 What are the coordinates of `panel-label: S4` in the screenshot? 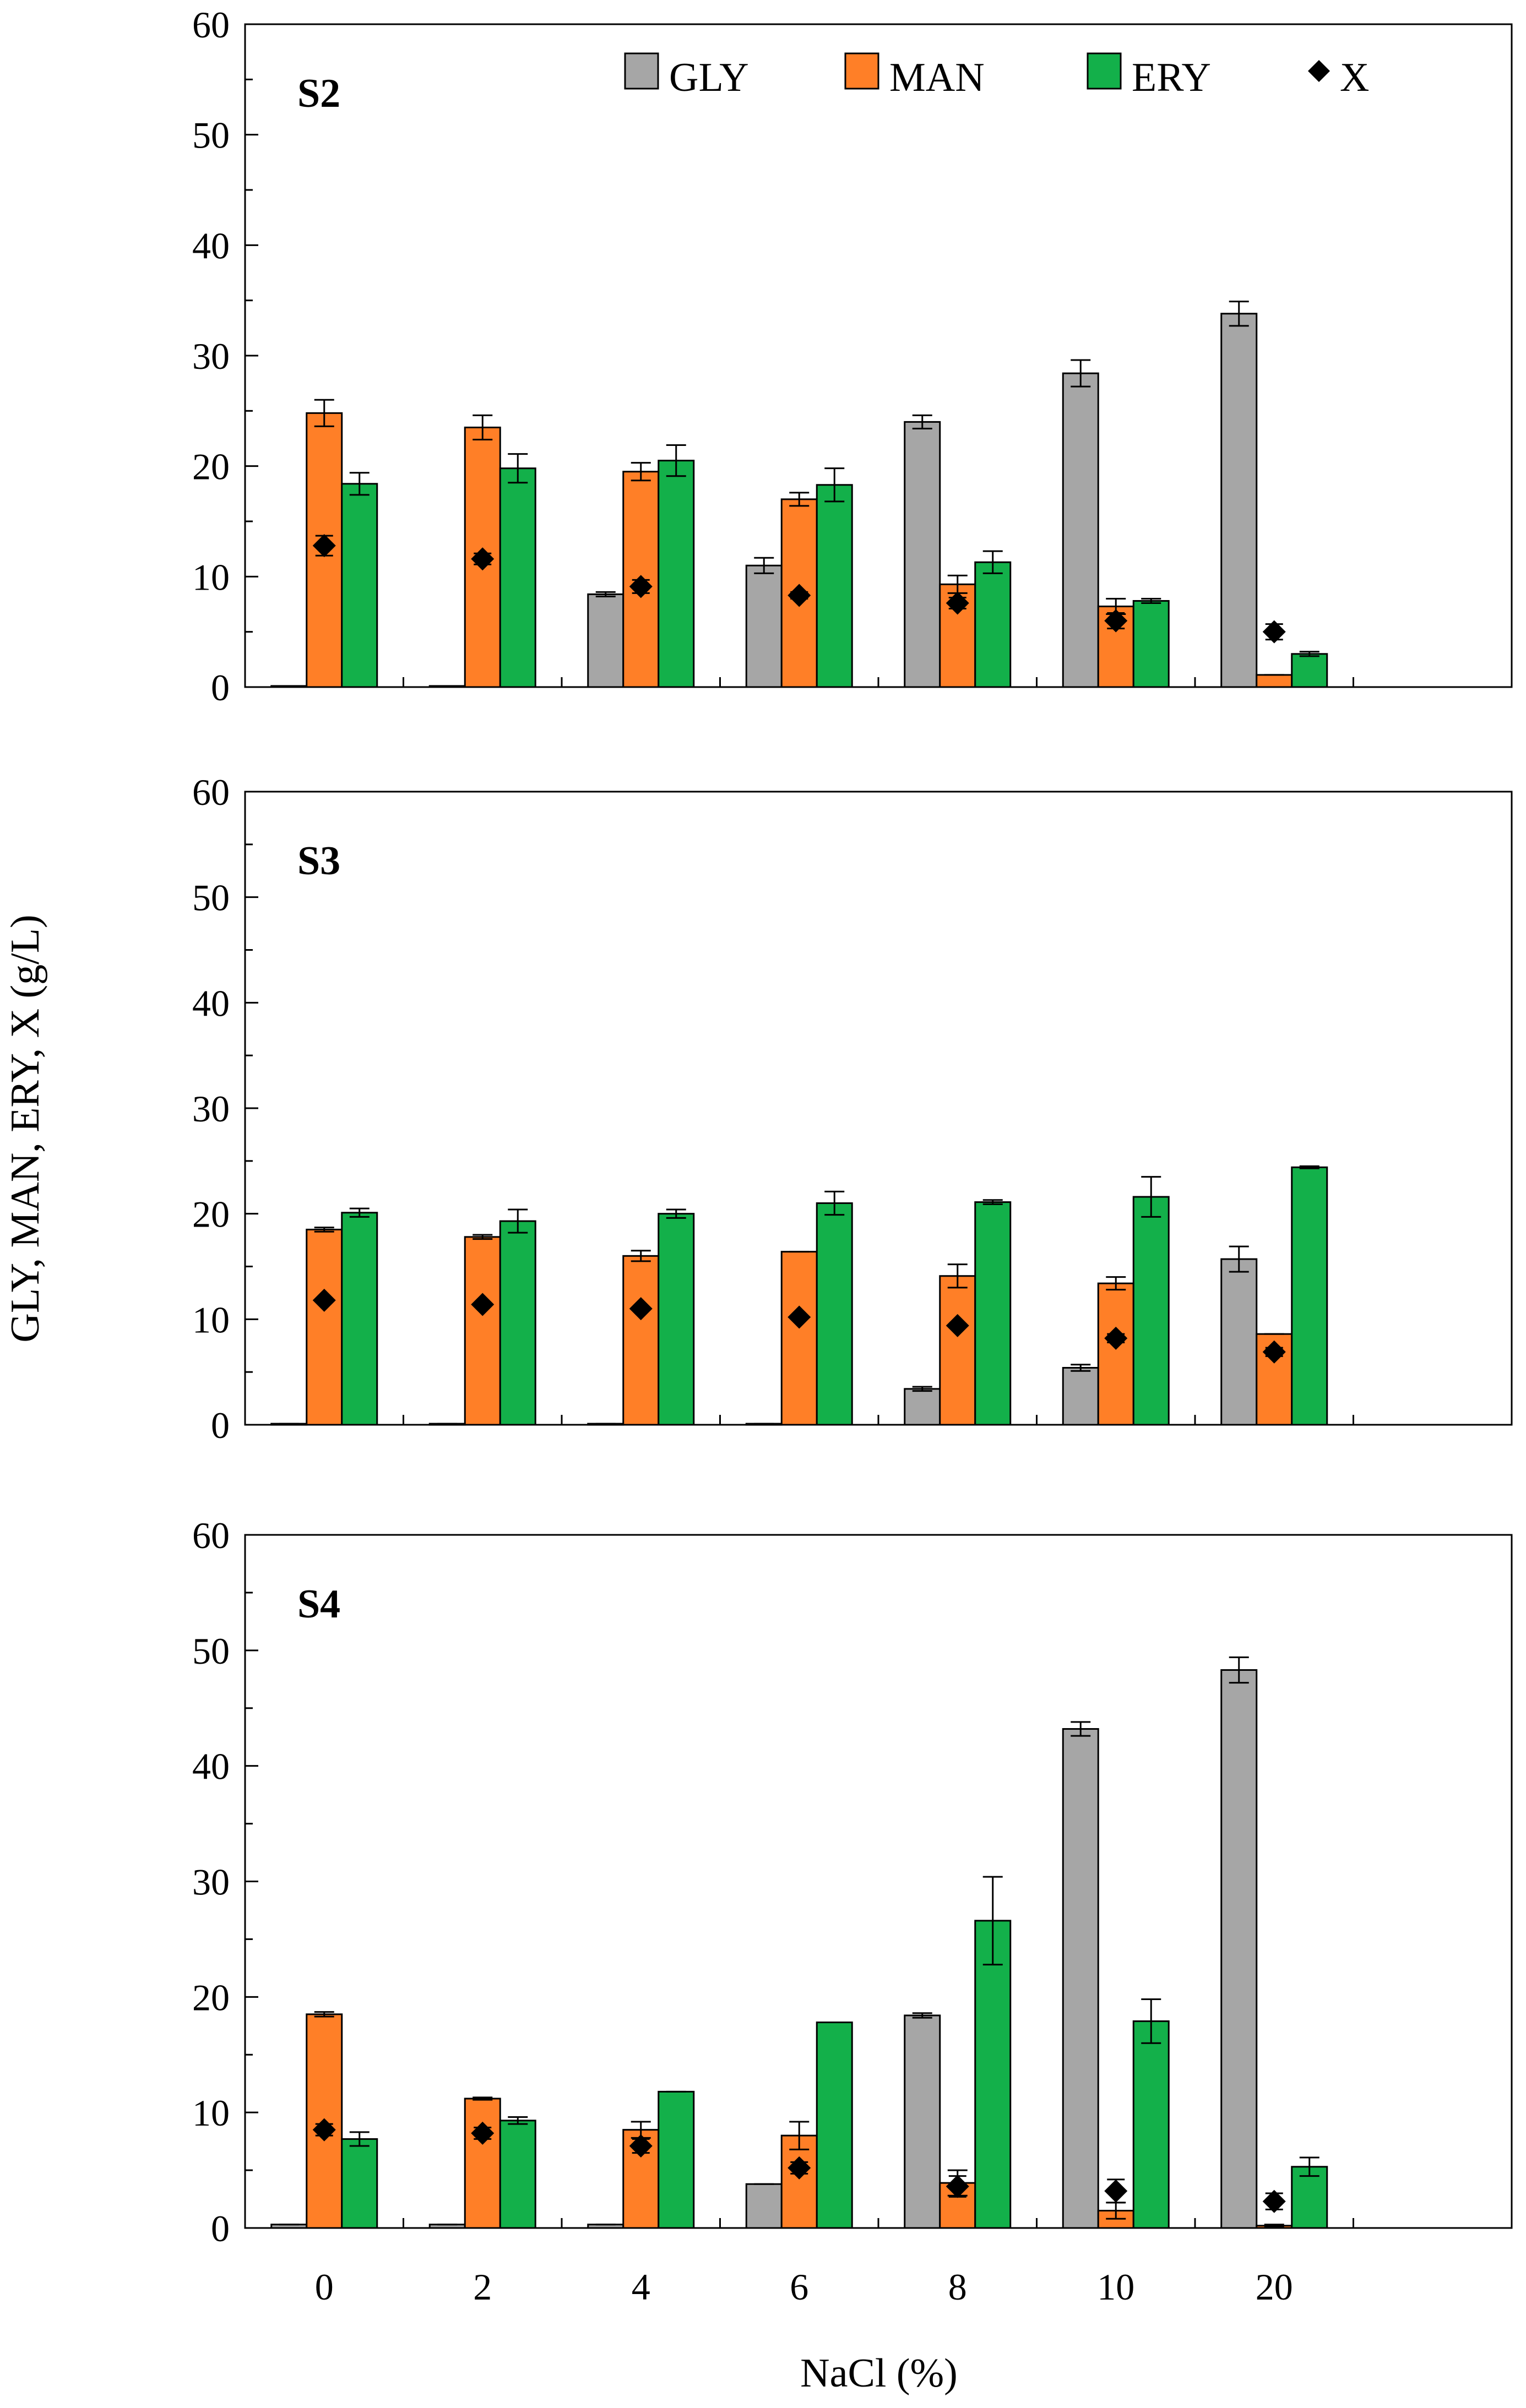 It's located at (318, 1604).